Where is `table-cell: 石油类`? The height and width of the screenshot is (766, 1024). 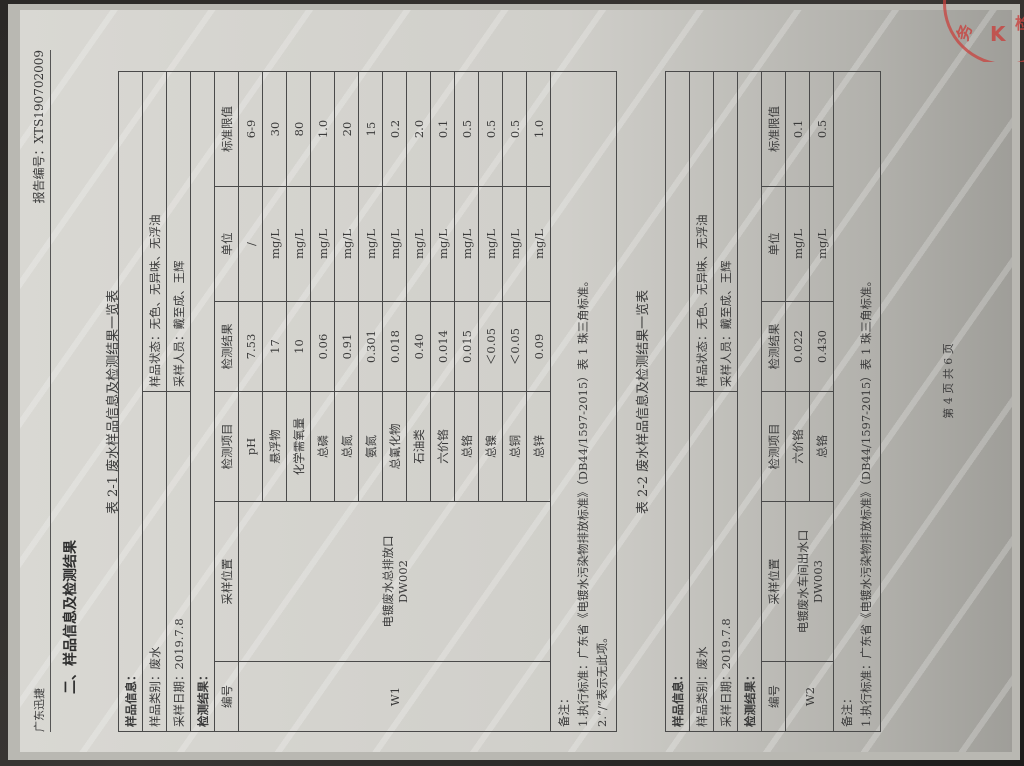
table-cell: 石油类 is located at coordinates (418, 446).